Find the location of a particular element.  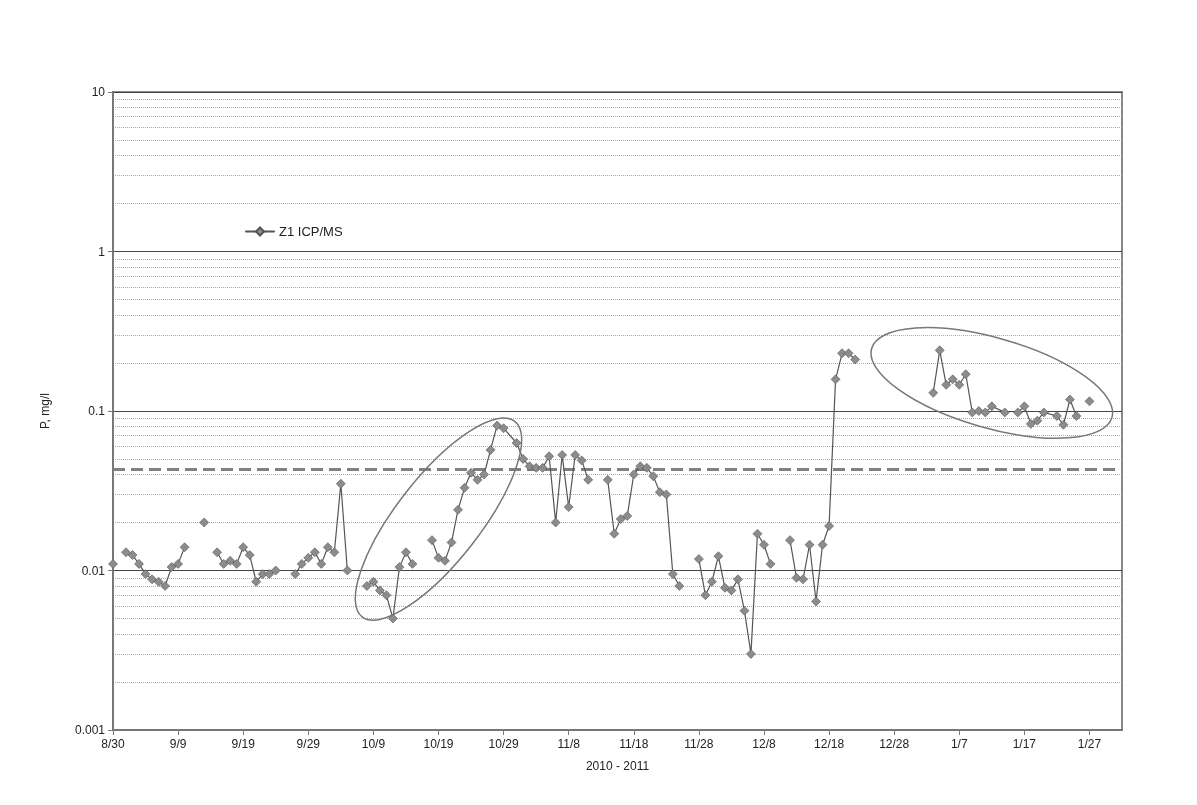

x-tick-label: 12/28 is located at coordinates (894, 744).